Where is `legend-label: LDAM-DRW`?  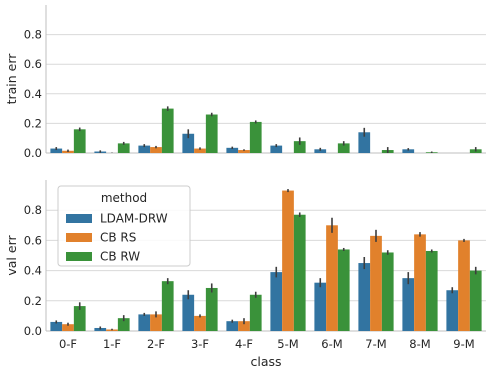
legend-label: LDAM-DRW is located at coordinates (134, 219).